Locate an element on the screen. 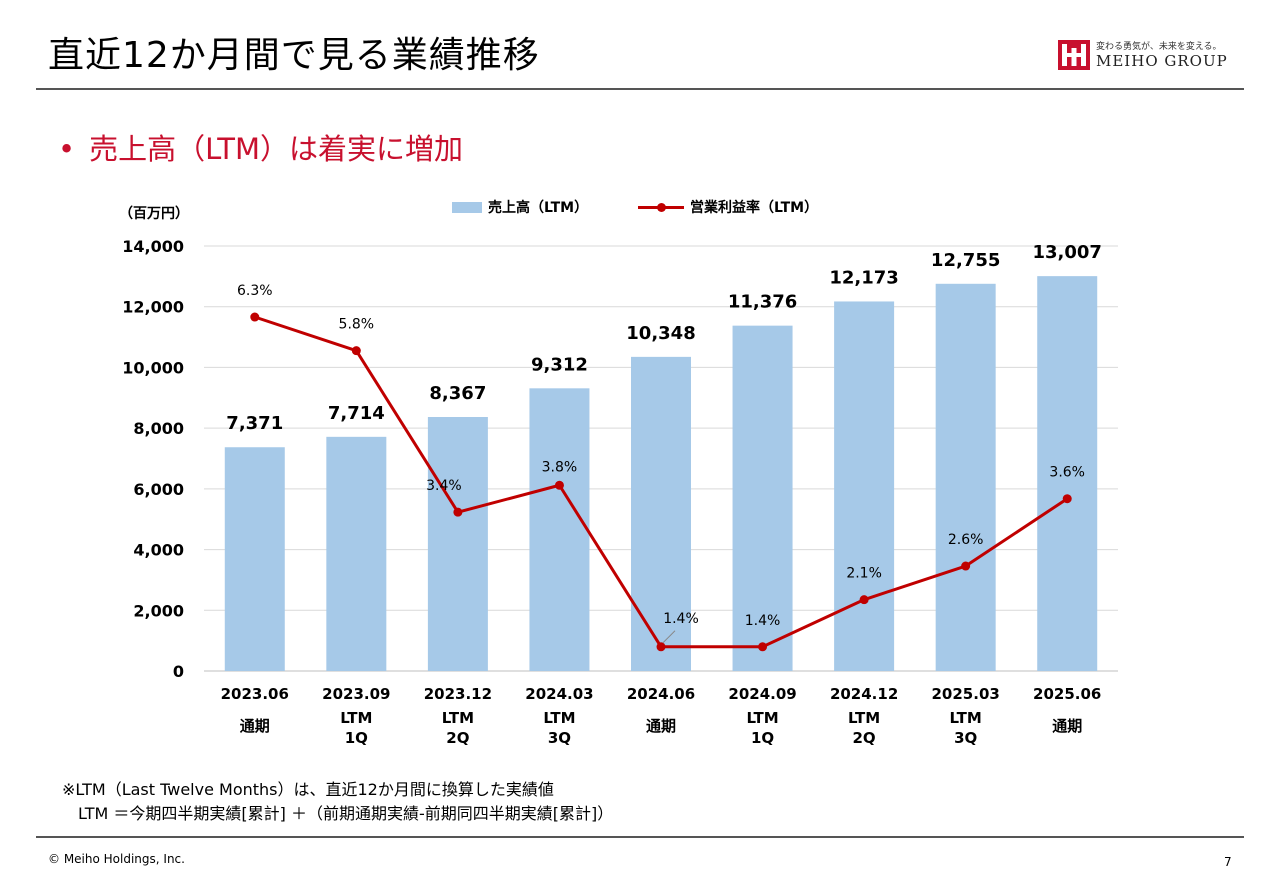  bar-value-label: 8,367 is located at coordinates (457, 393).